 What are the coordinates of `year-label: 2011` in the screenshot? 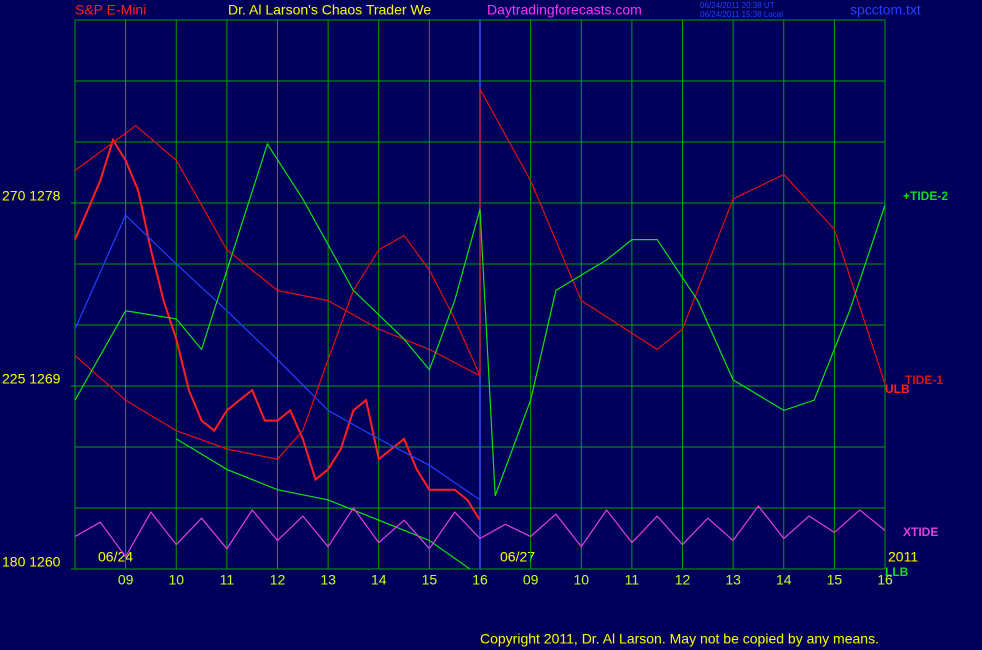 It's located at (903, 557).